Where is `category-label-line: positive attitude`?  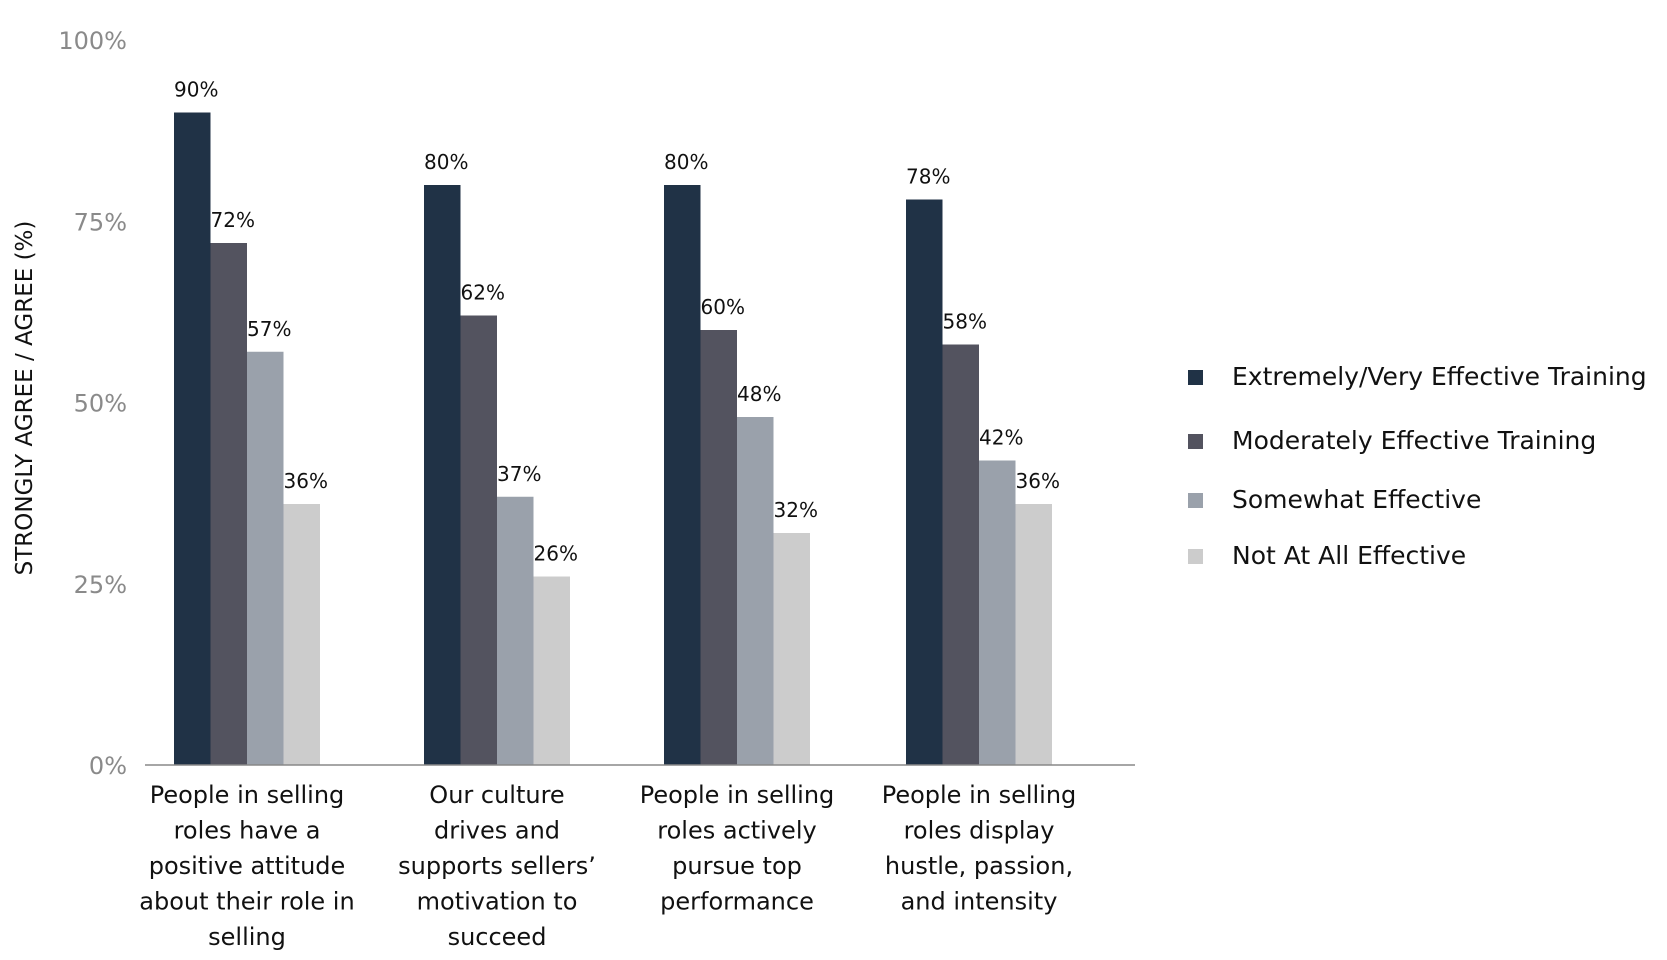
category-label-line: positive attitude is located at coordinates (247, 866).